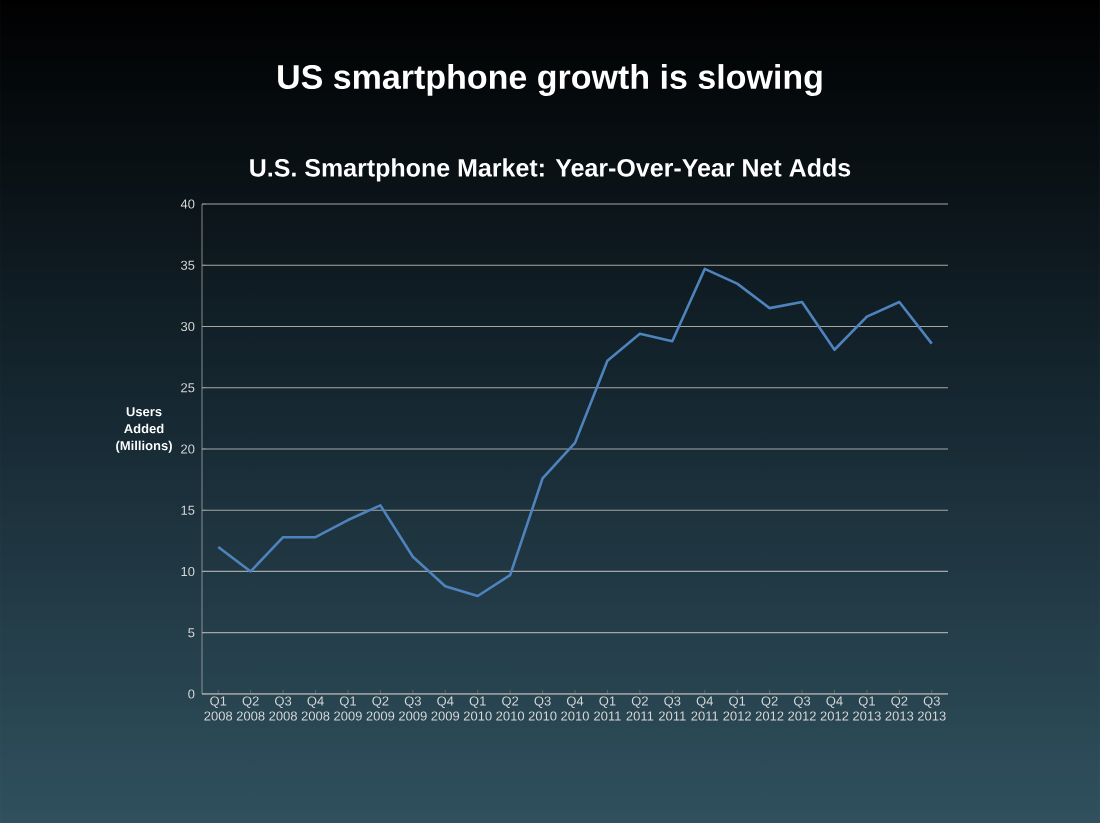  I want to click on chart-title: US smartphone growth is slowing, so click(550, 80).